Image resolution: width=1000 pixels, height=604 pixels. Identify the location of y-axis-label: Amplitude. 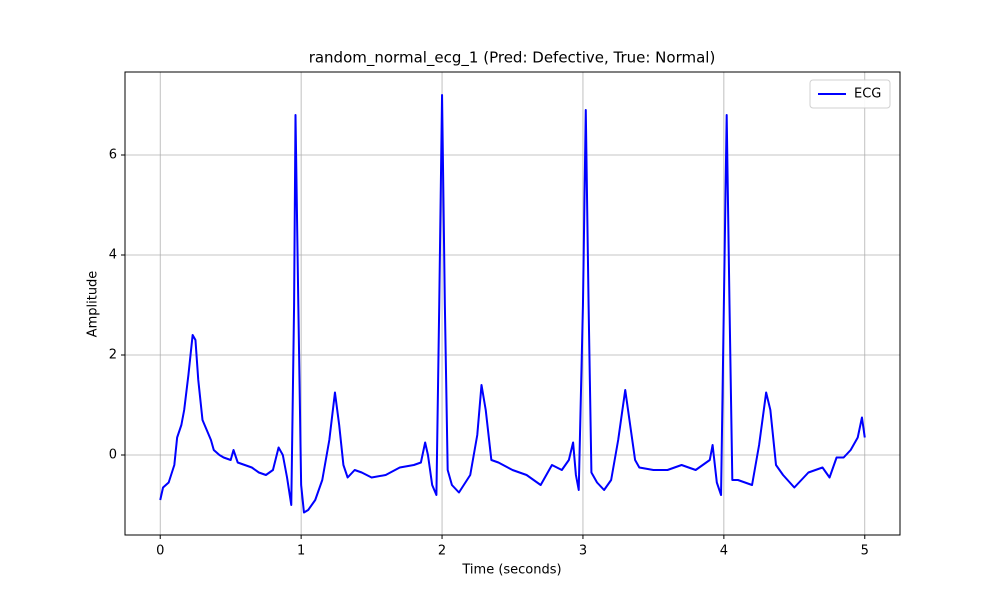
(93, 304).